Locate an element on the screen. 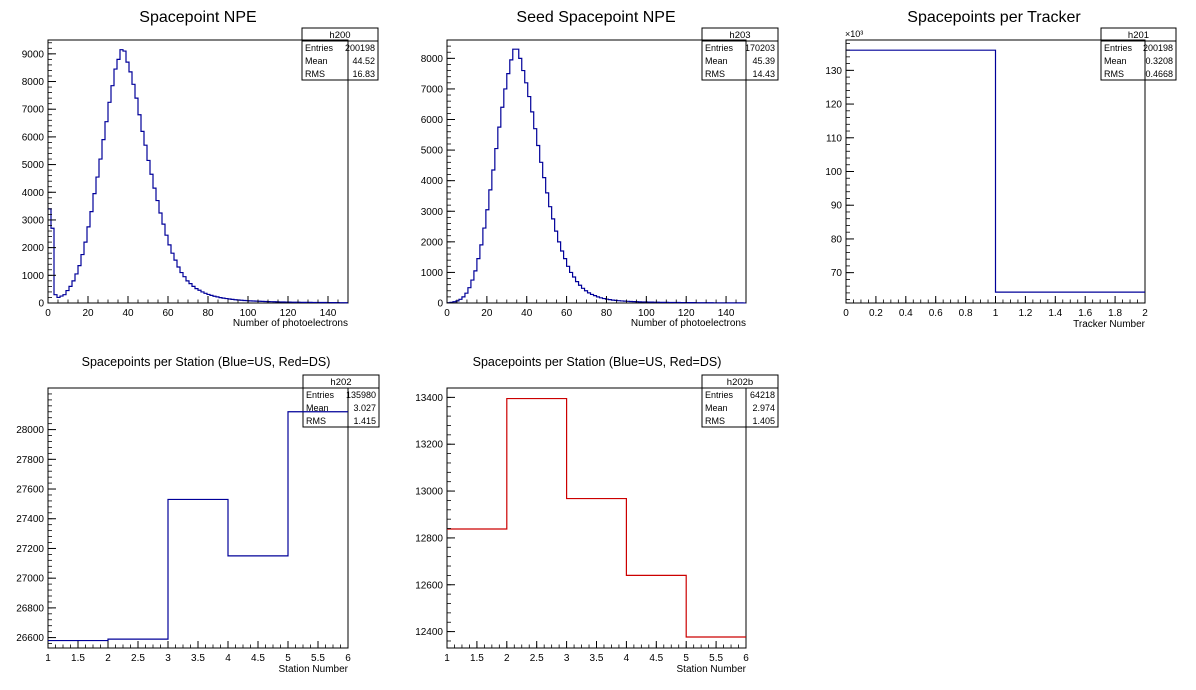 This screenshot has width=1196, height=690. stats-box: h200 Entries 200198 Mean 44.52 RMS 16.83 is located at coordinates (340, 54).